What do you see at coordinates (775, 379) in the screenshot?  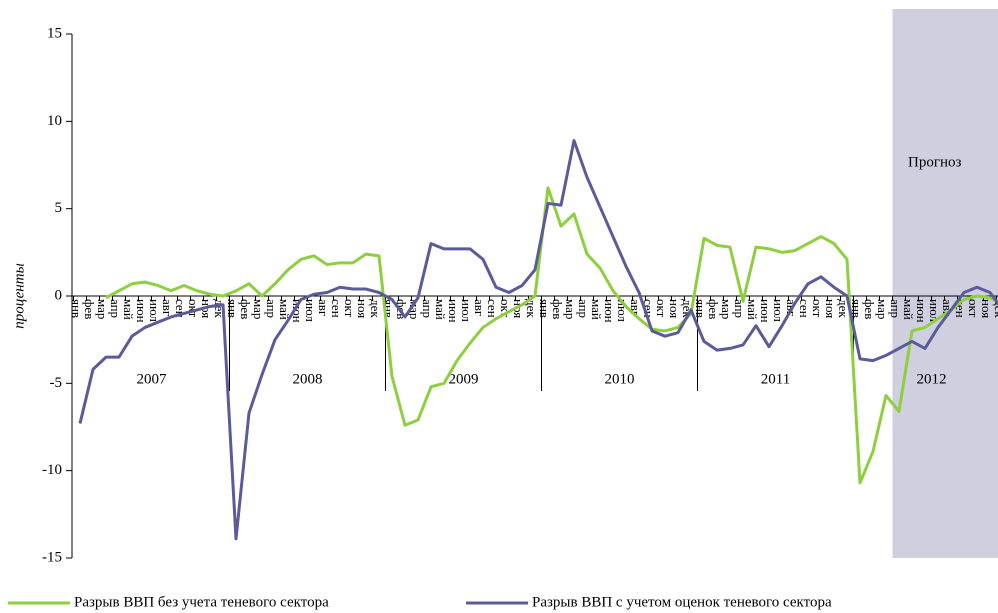 I see `year-label: 2011` at bounding box center [775, 379].